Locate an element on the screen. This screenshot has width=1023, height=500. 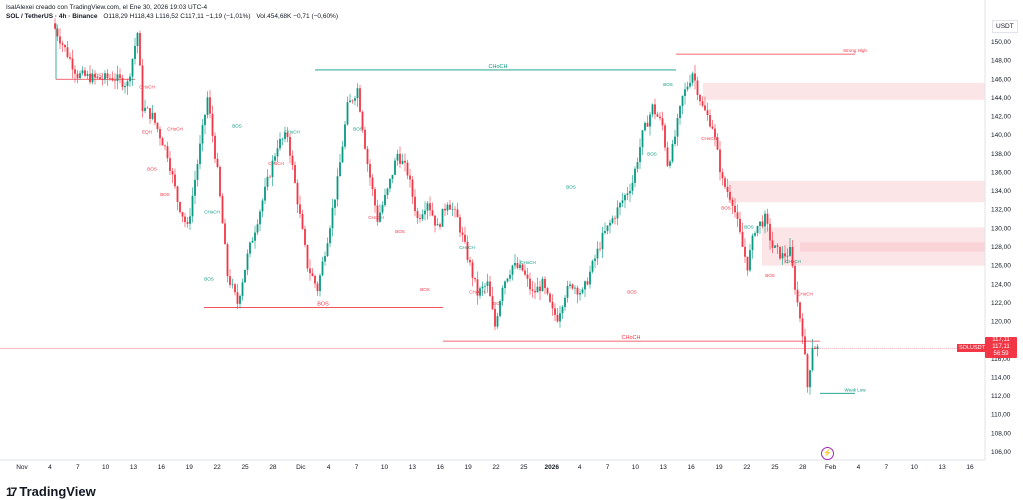
bos-left-label: BOS is located at coordinates (96, 76).